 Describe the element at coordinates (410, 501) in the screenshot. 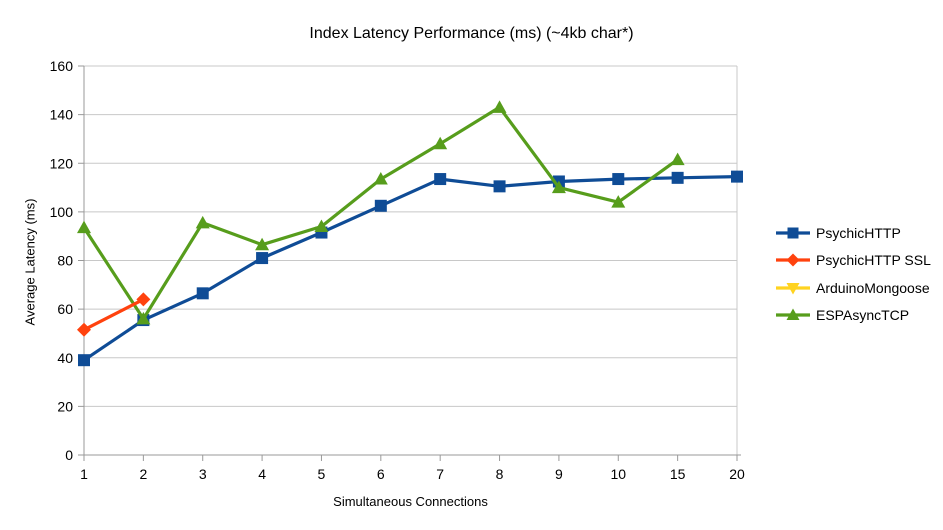

I see `x-axis-title: Simultaneous Connections` at that location.